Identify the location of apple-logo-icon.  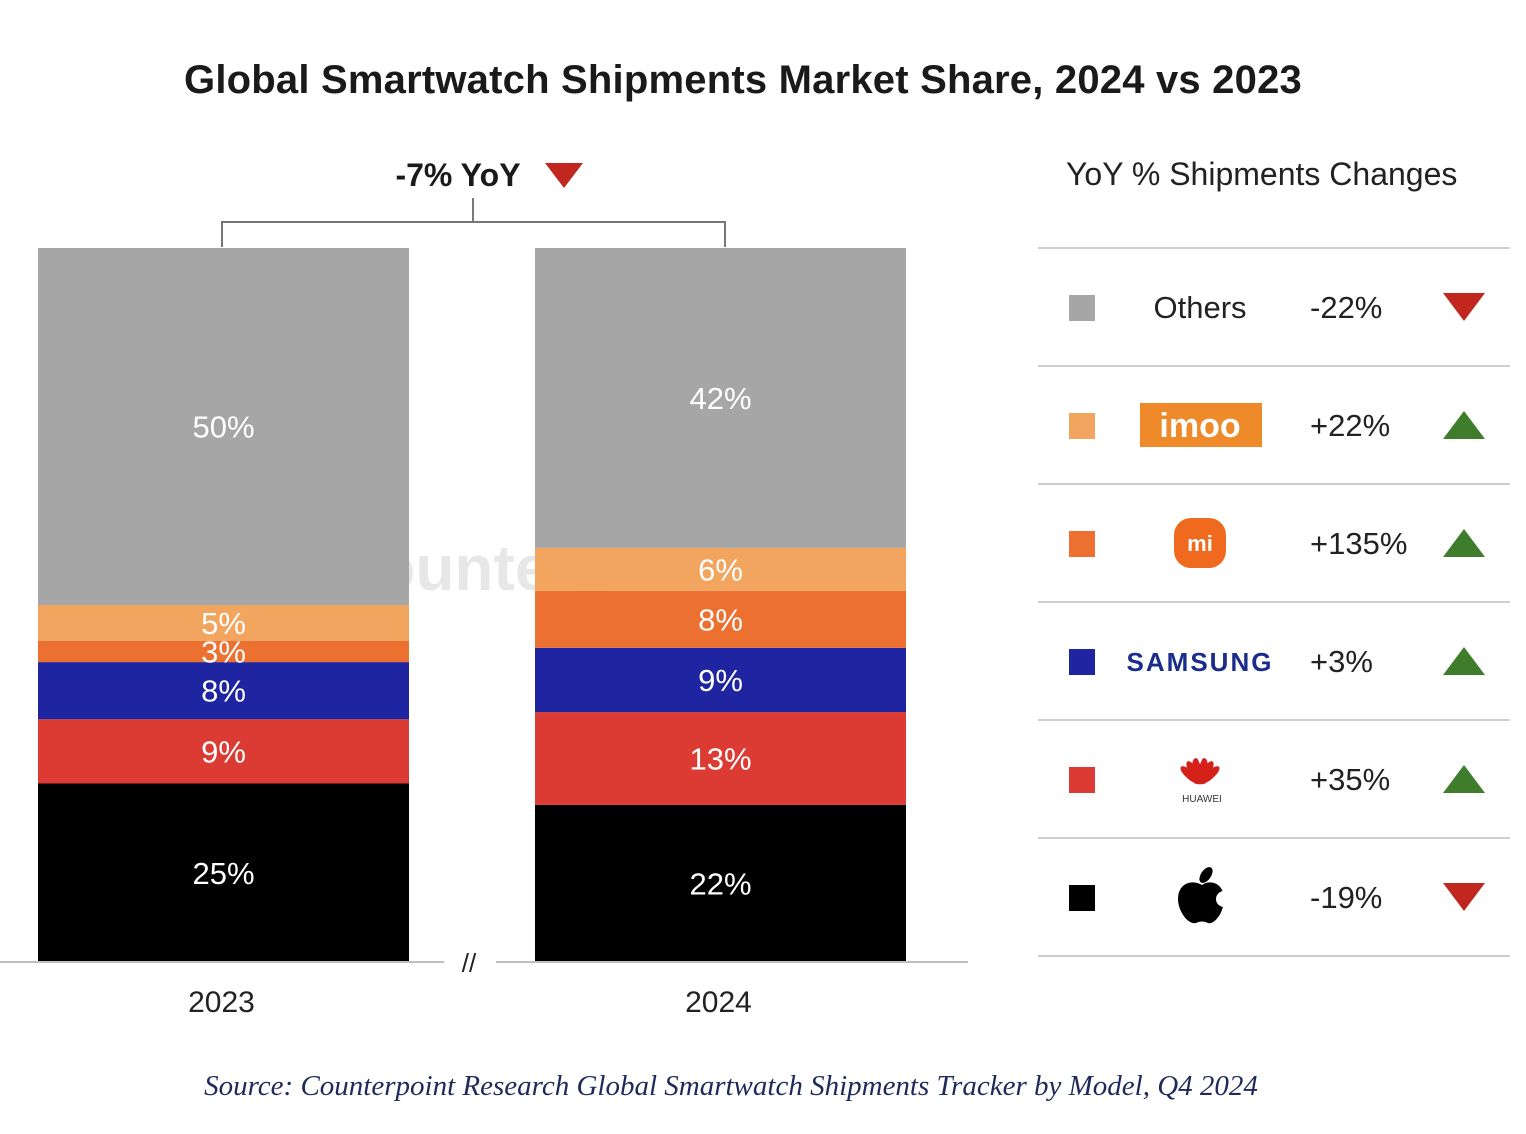
(1205, 895).